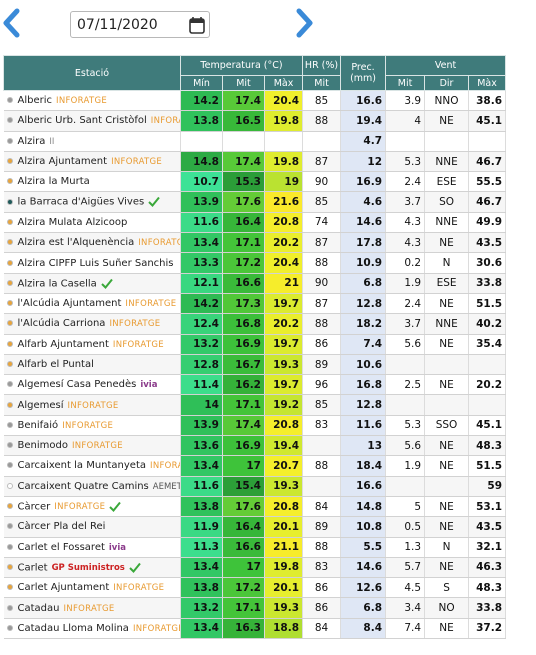 This screenshot has width=536, height=655. What do you see at coordinates (243, 608) in the screenshot?
I see `value-cell: 17.1` at bounding box center [243, 608].